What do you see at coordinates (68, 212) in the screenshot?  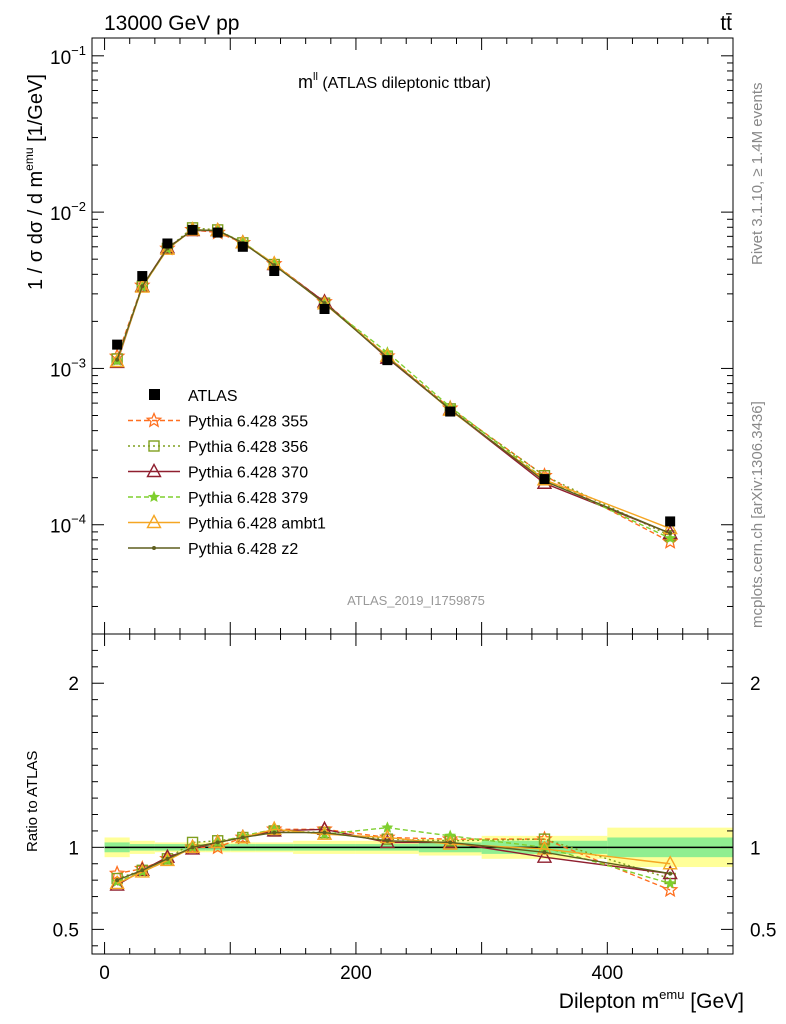 I see `y-tick-label: 10⁻²` at bounding box center [68, 212].